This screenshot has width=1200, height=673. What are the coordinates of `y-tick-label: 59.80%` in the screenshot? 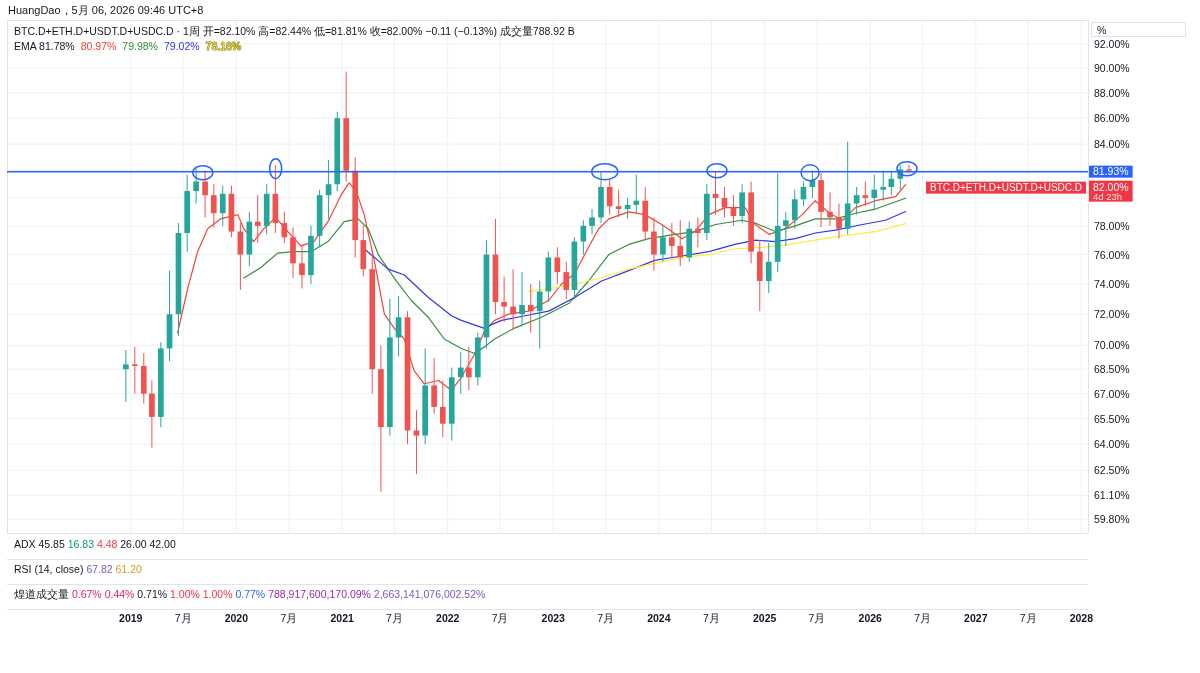 It's located at (1112, 519).